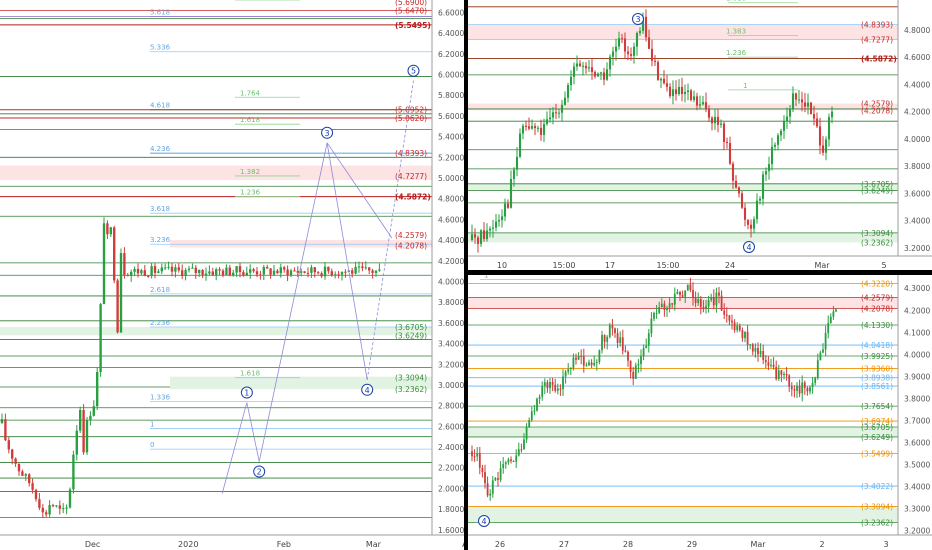 The image size is (932, 550). I want to click on price-tick-label: 4.4000, so click(917, 84).